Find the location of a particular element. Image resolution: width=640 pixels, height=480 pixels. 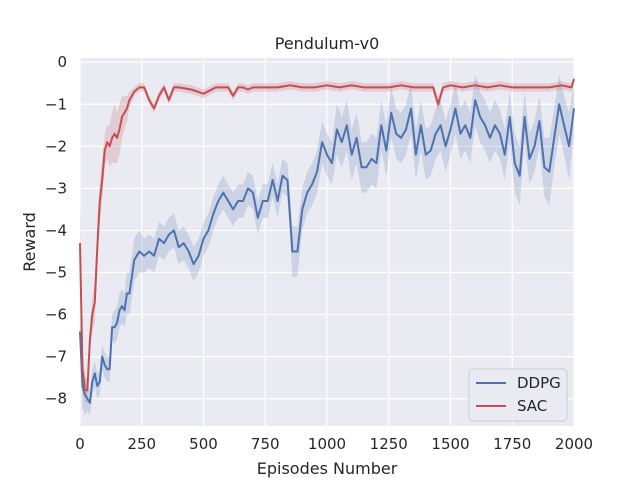

y-tick-label: −4 is located at coordinates (56, 230).